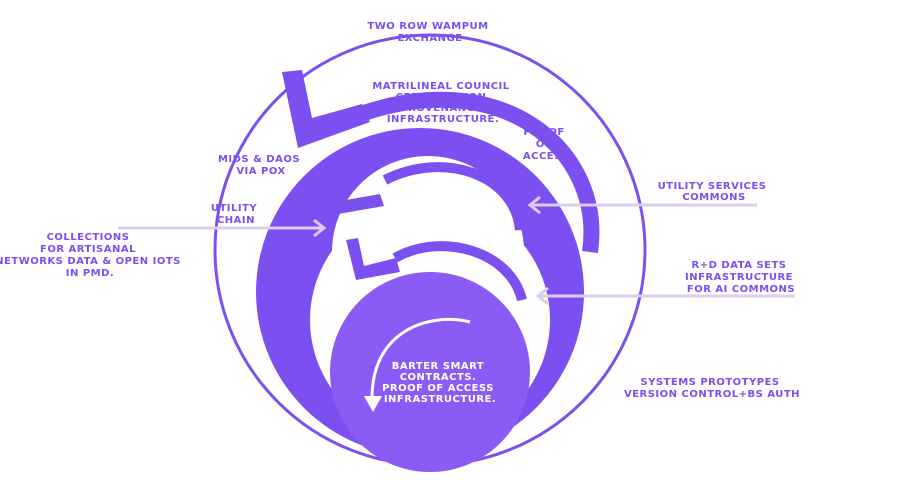 This screenshot has width=900, height=480. Describe the element at coordinates (320, 228) in the screenshot. I see `collections-pointer-head` at that location.